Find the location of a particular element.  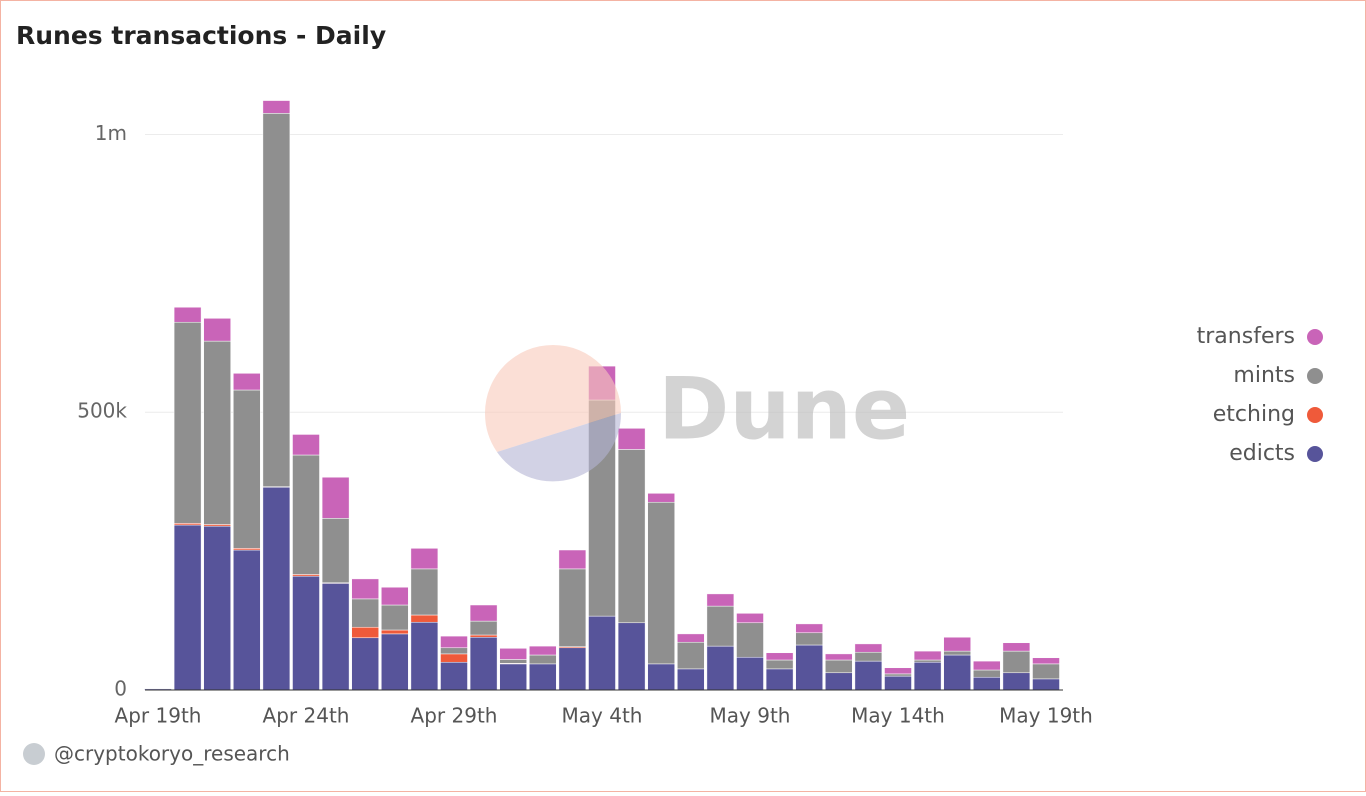

x-tick-label: Apr 19th is located at coordinates (158, 716).